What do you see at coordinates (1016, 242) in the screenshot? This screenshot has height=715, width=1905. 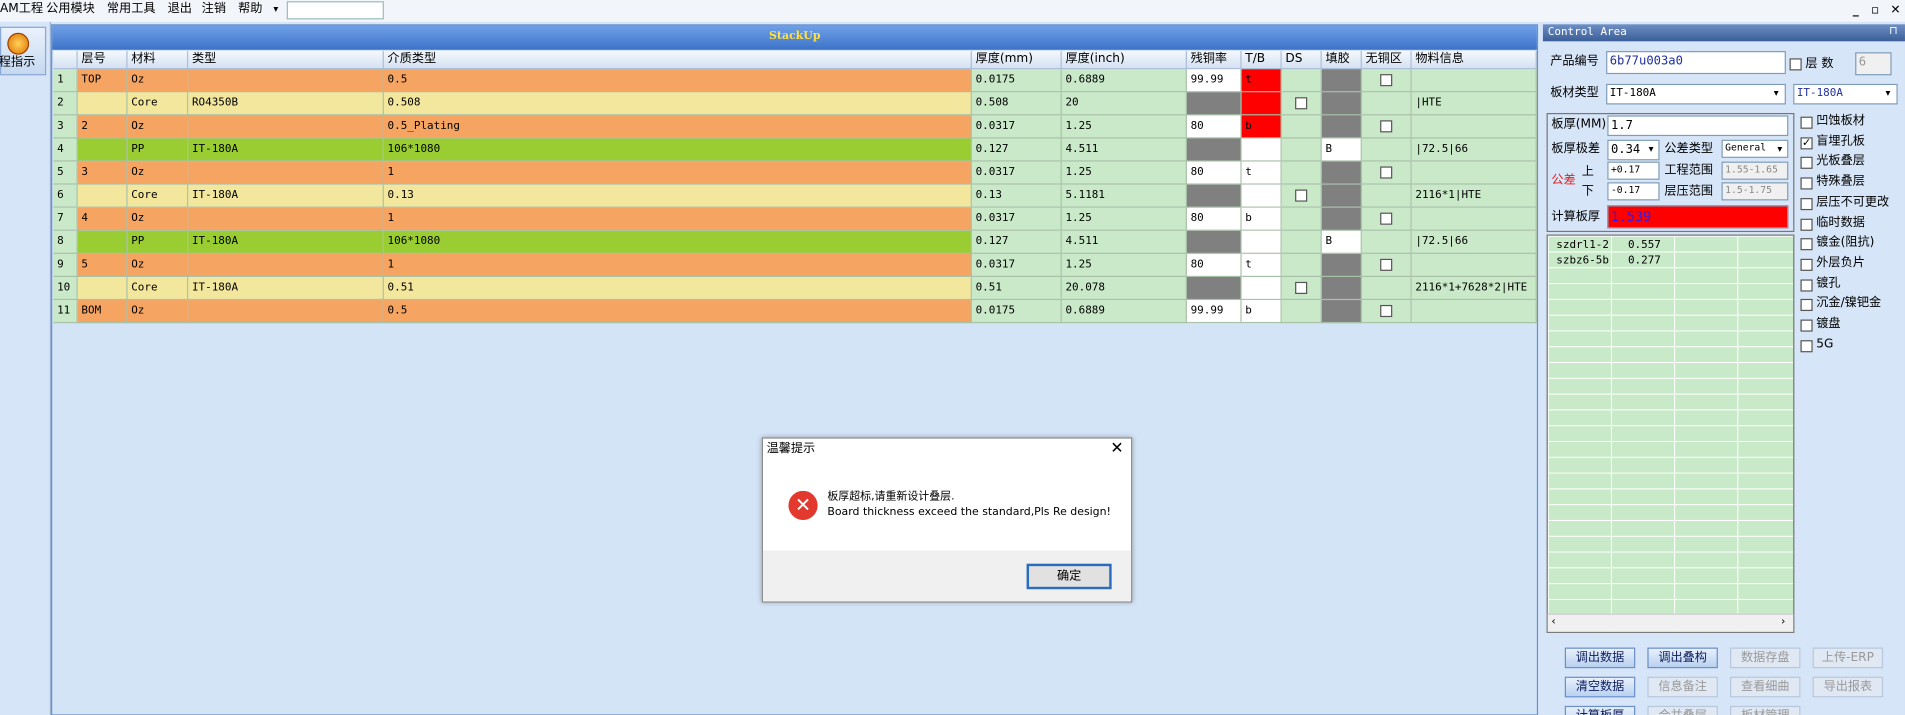 I see `table-cell: 0.127` at bounding box center [1016, 242].